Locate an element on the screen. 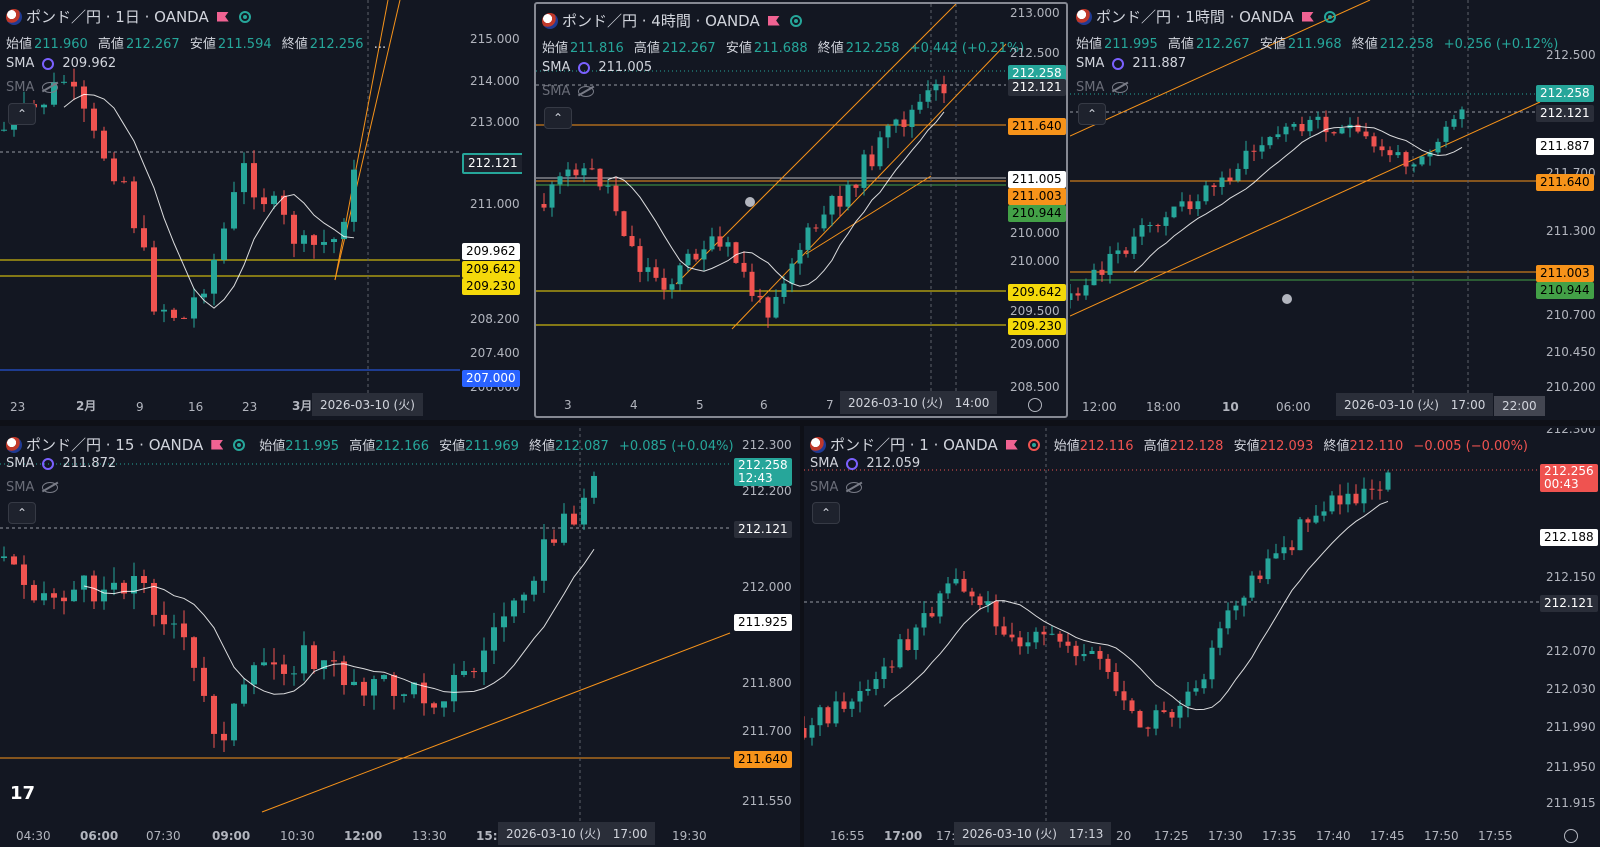  sma-indicator: SMA 211.005 is located at coordinates (597, 67).